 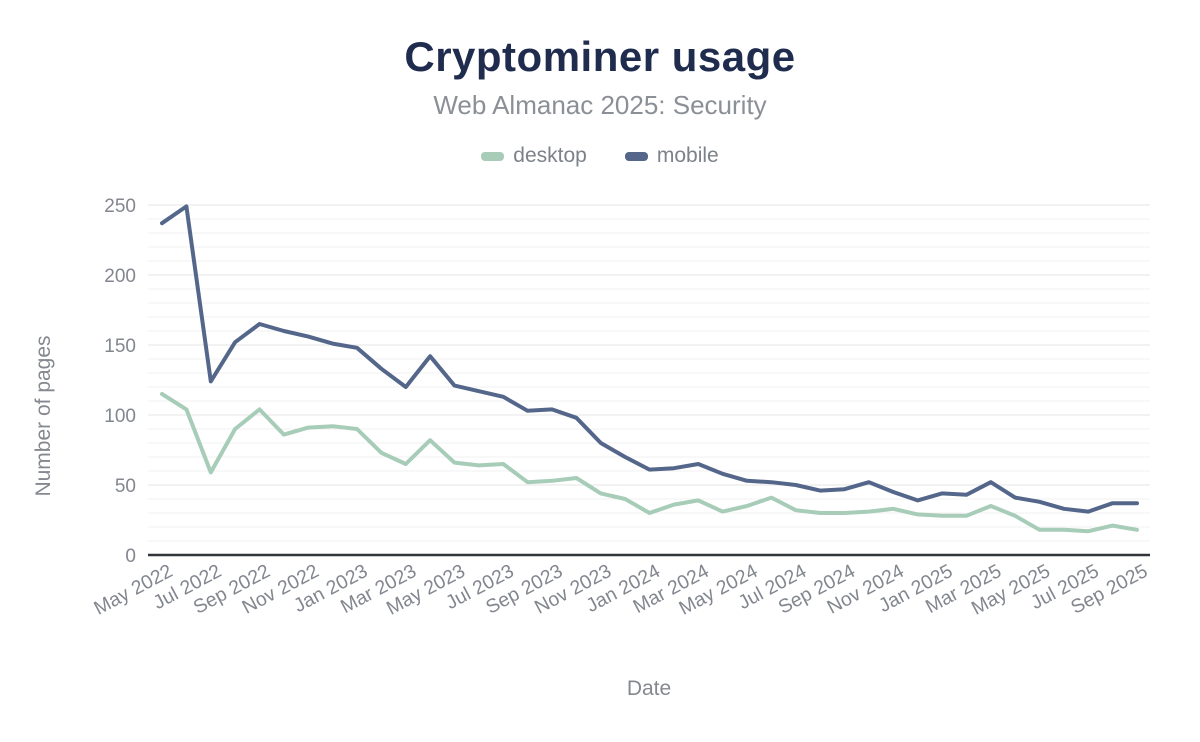 What do you see at coordinates (600, 56) in the screenshot?
I see `chart-title: Cryptominer usage` at bounding box center [600, 56].